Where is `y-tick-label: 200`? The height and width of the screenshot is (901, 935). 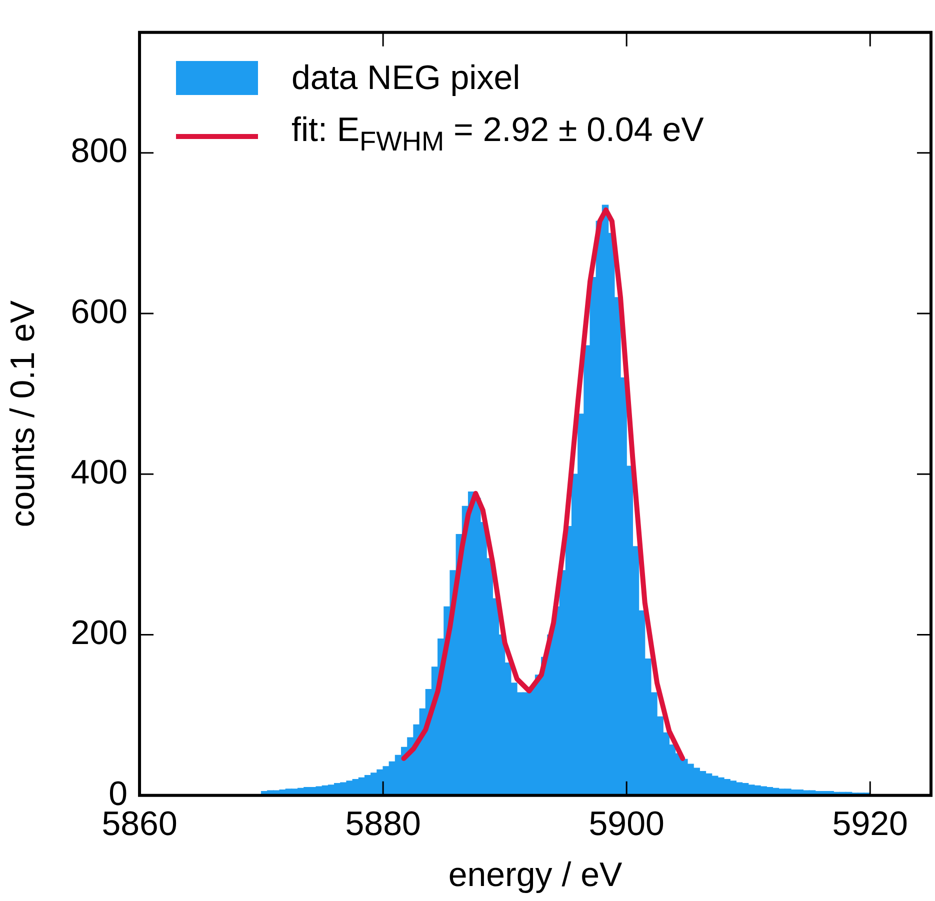 y-tick-label: 200 is located at coordinates (99, 633).